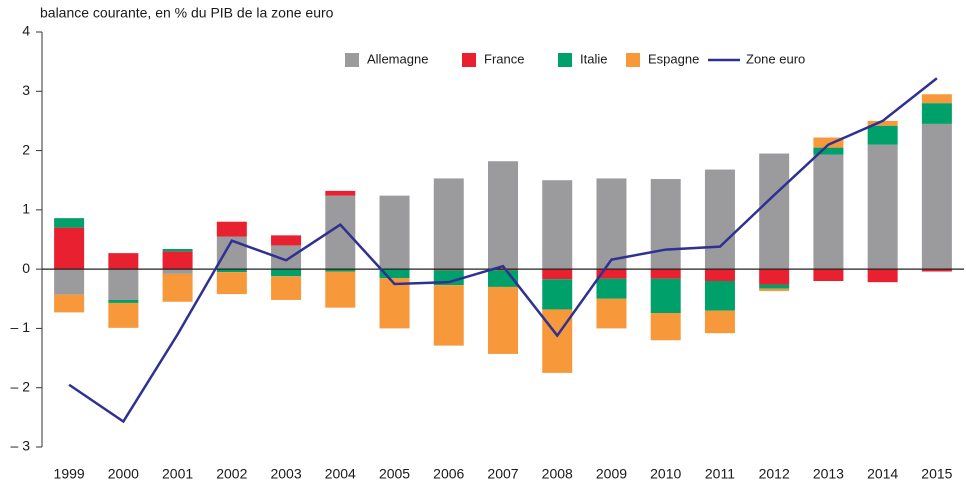 The height and width of the screenshot is (487, 966). What do you see at coordinates (69, 474) in the screenshot?
I see `x-tick-label: 1999` at bounding box center [69, 474].